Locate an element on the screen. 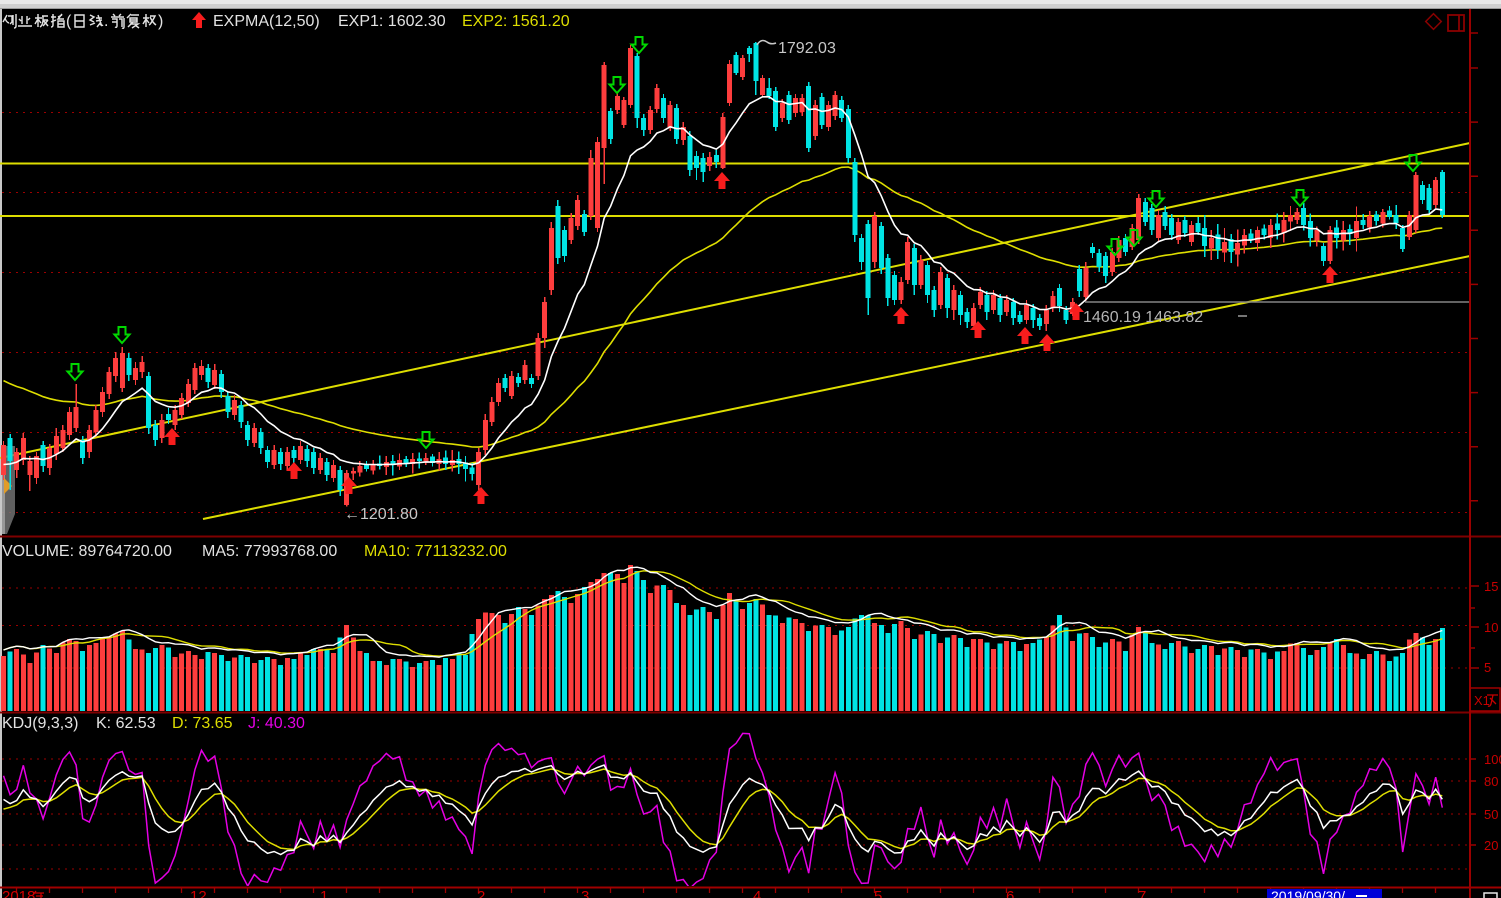  svg-text: 50 is located at coordinates (1491, 814).